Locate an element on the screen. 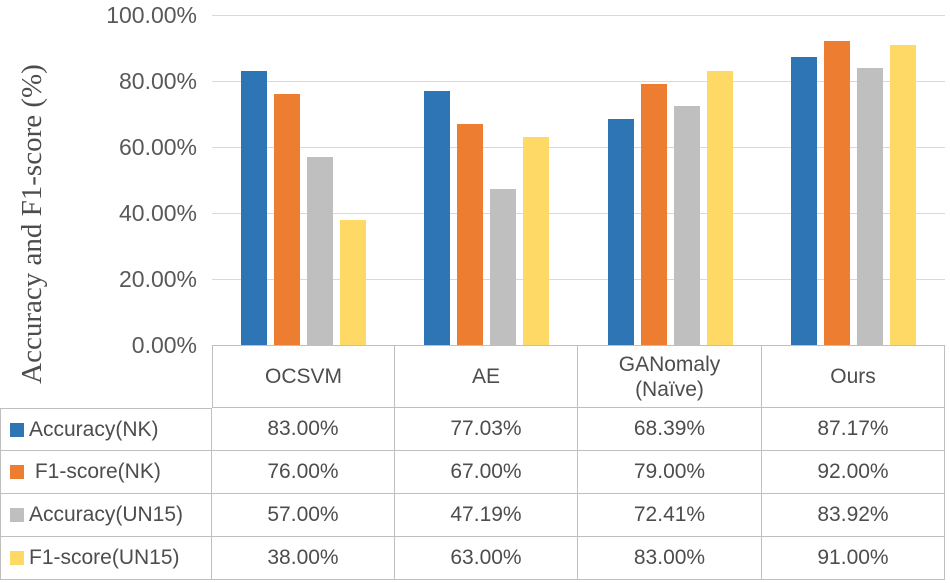 The width and height of the screenshot is (950, 583). table-header-cell: AE is located at coordinates (486, 376).